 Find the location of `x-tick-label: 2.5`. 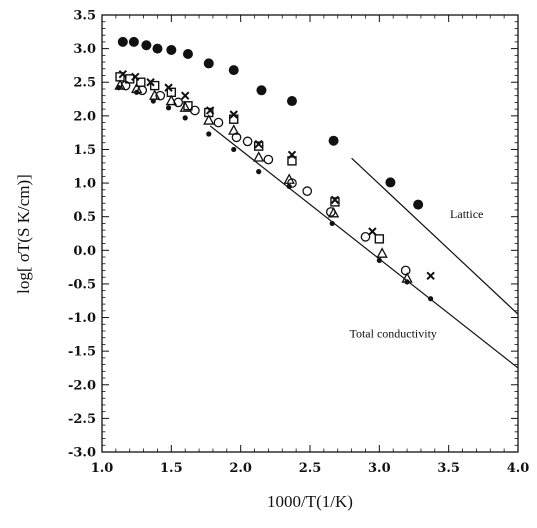

x-tick-label: 2.5 is located at coordinates (310, 468).